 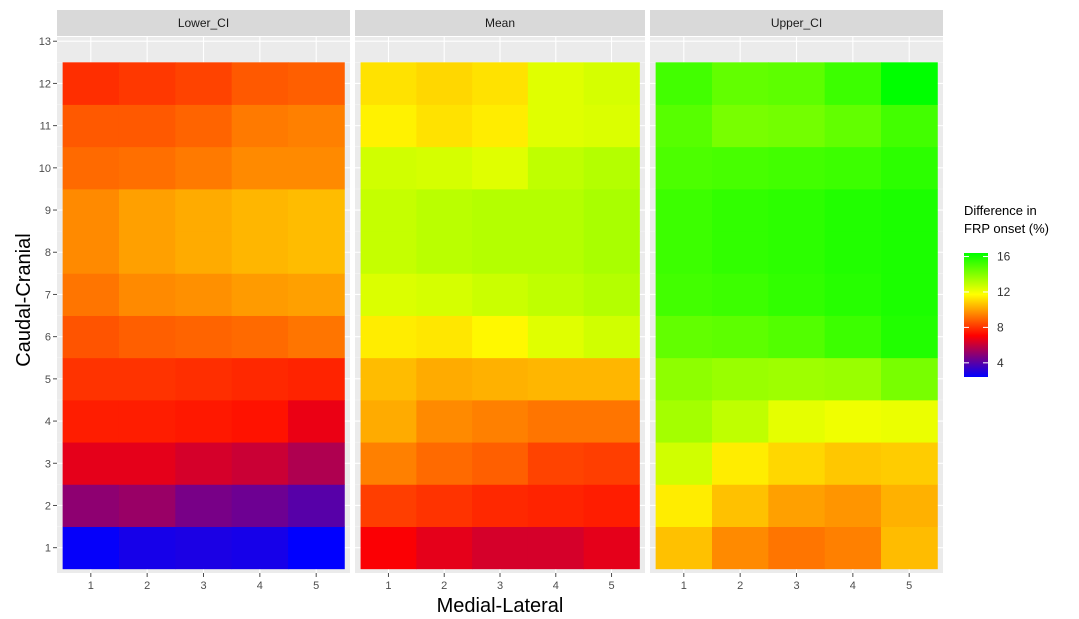 What do you see at coordinates (976, 315) in the screenshot?
I see `legend-colorbar` at bounding box center [976, 315].